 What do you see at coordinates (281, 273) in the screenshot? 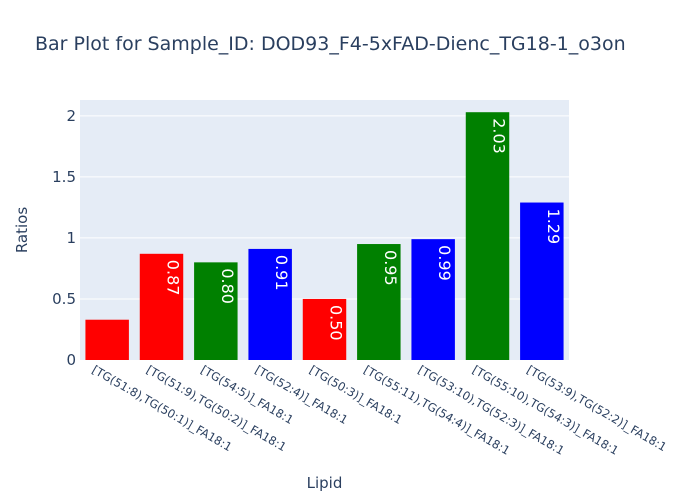
I see `bar-value-label: 0.91` at bounding box center [281, 273].